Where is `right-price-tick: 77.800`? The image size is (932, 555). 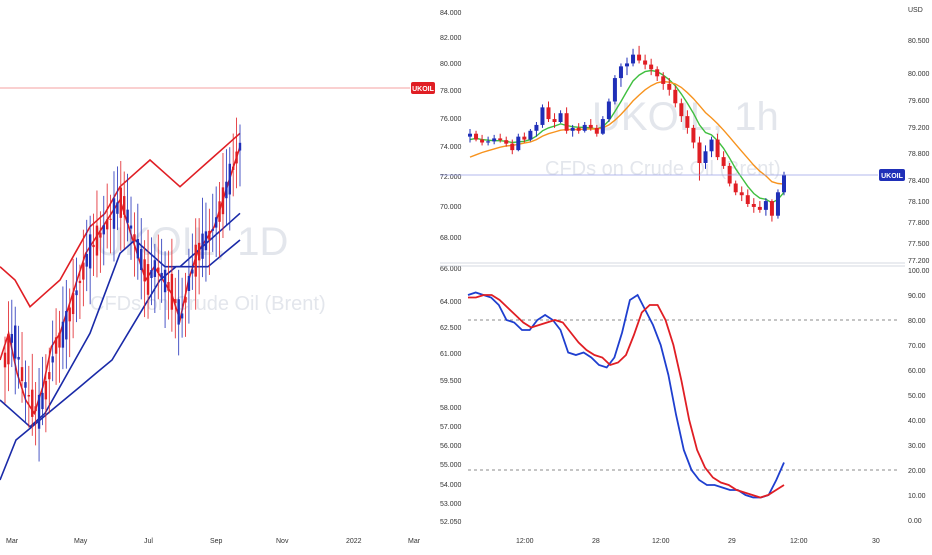
right-price-tick: 77.800 is located at coordinates (919, 223).